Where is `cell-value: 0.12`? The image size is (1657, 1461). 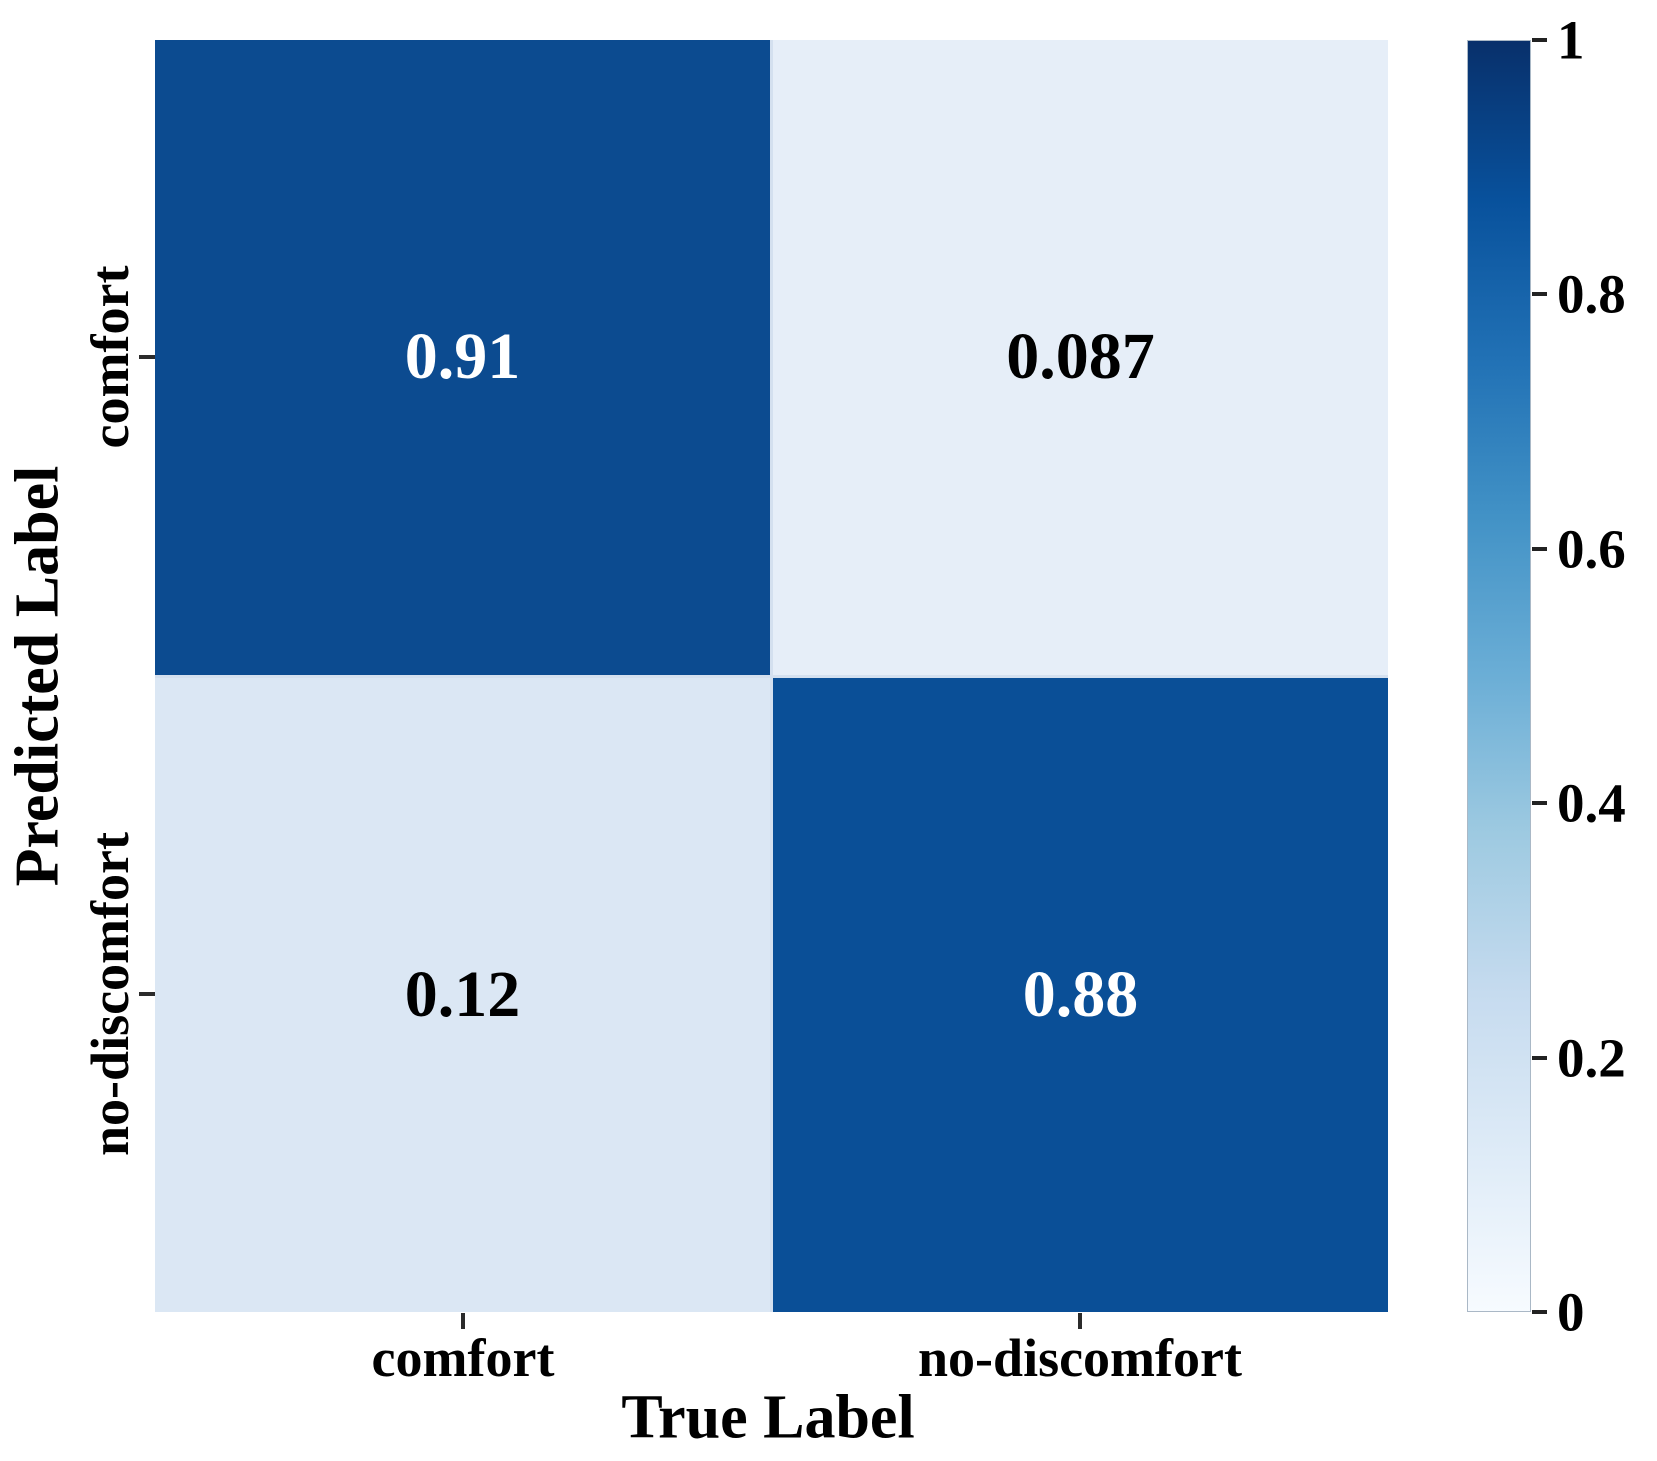
cell-value: 0.12 is located at coordinates (462, 994).